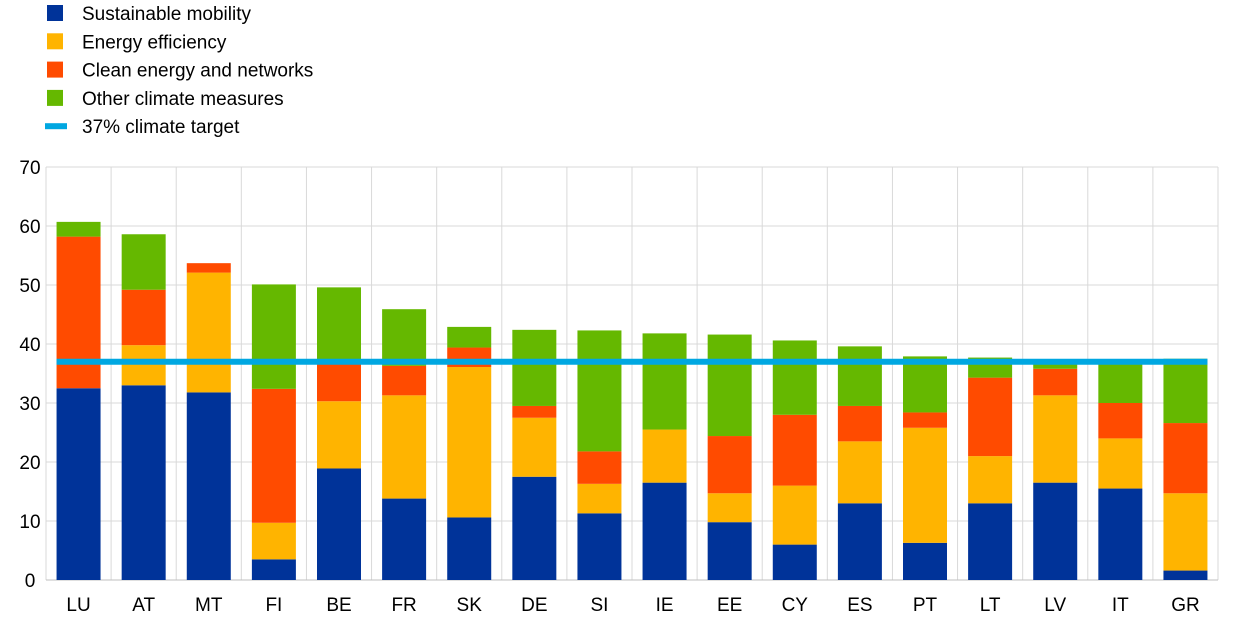 The image size is (1240, 625). What do you see at coordinates (794, 377) in the screenshot?
I see `bar-cy-other-climate-measures` at bounding box center [794, 377].